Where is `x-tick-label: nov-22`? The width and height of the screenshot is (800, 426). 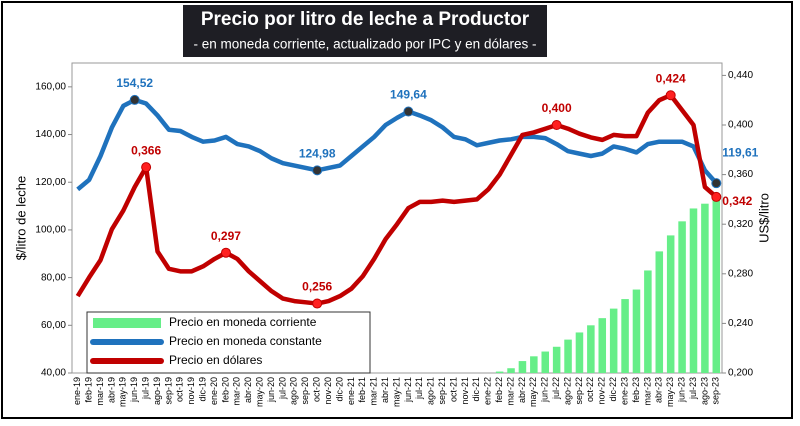
x-tick-label: nov-22 is located at coordinates (602, 391).